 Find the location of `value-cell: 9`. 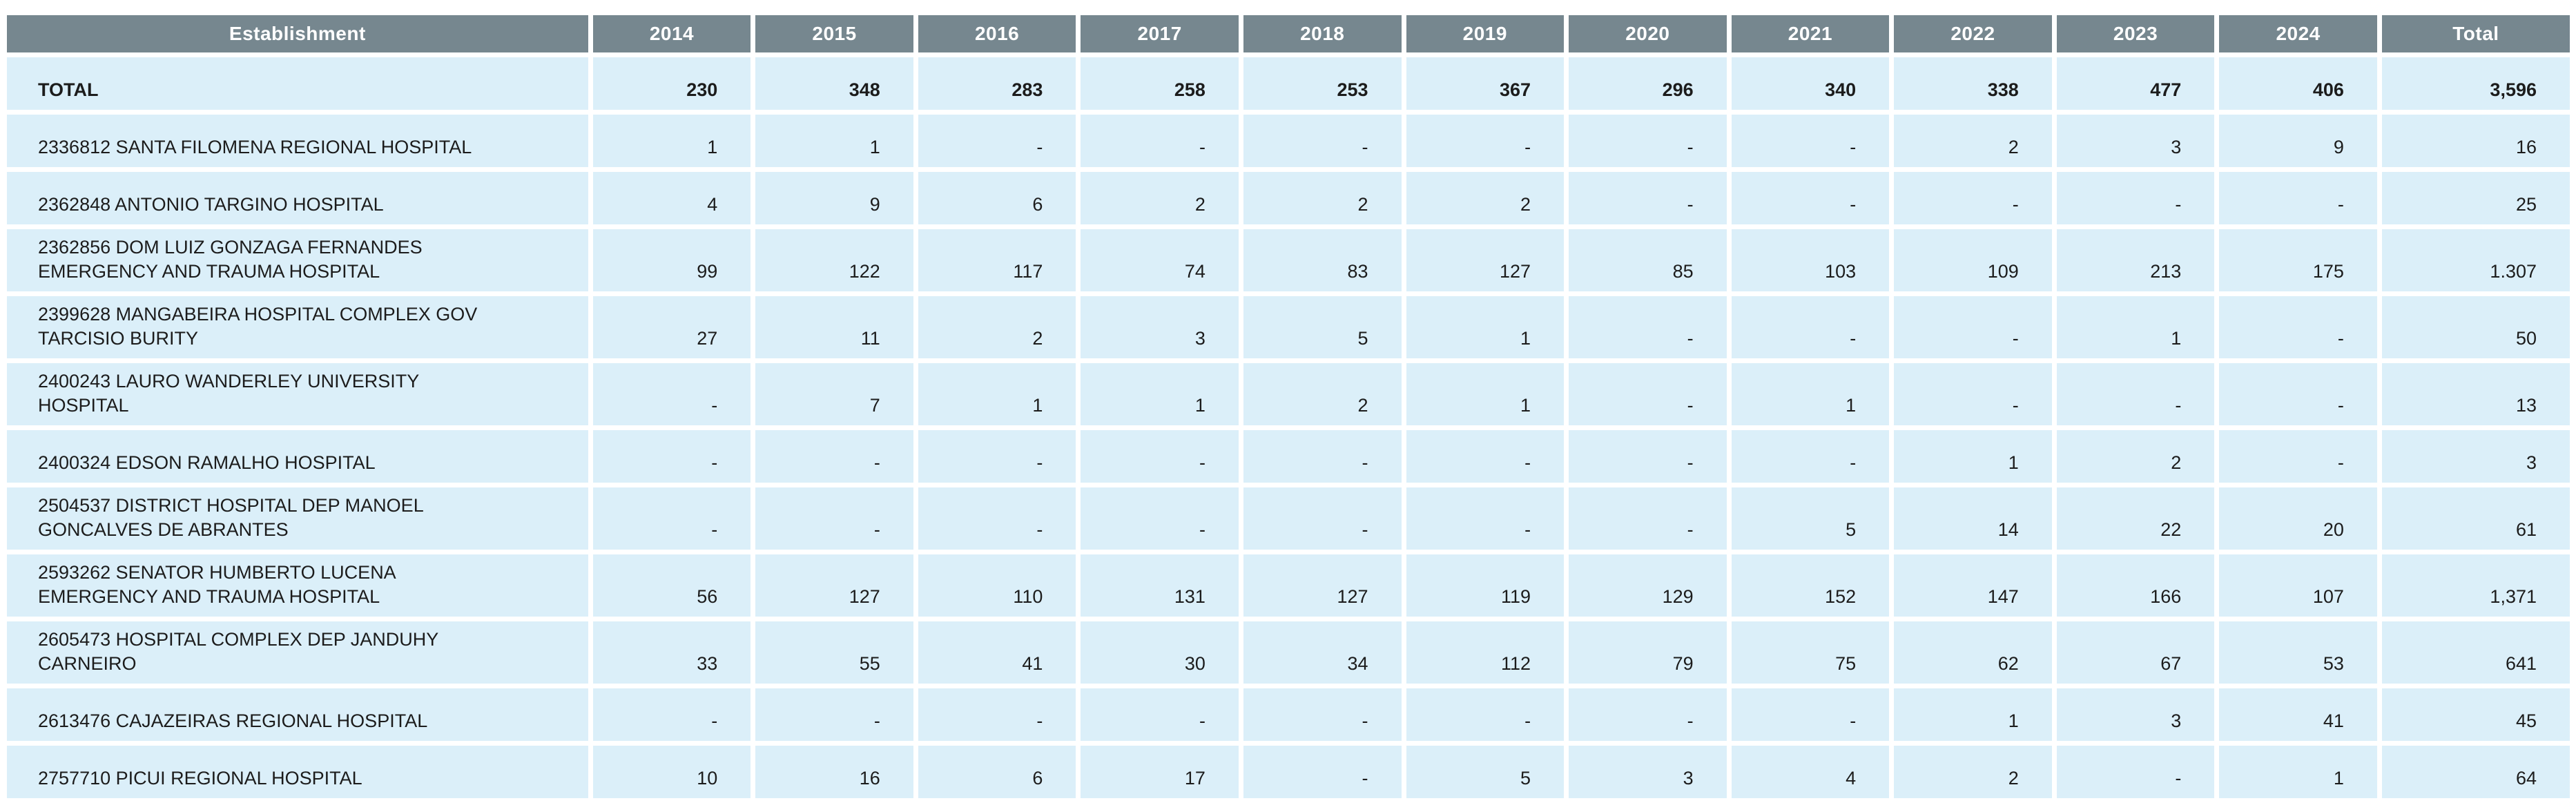

value-cell: 9 is located at coordinates (2298, 141).